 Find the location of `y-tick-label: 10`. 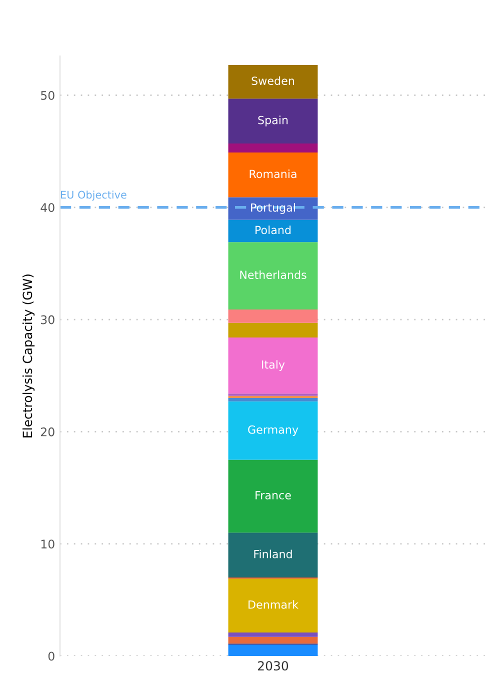

y-tick-label: 10 is located at coordinates (47, 544).